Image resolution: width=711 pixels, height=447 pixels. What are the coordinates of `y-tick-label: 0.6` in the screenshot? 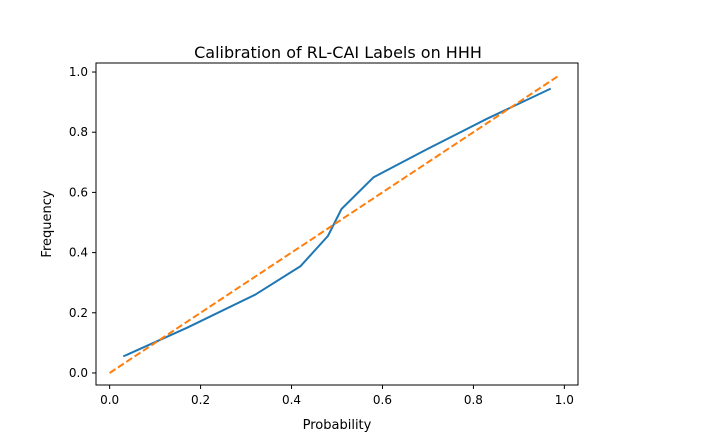 It's located at (78, 192).